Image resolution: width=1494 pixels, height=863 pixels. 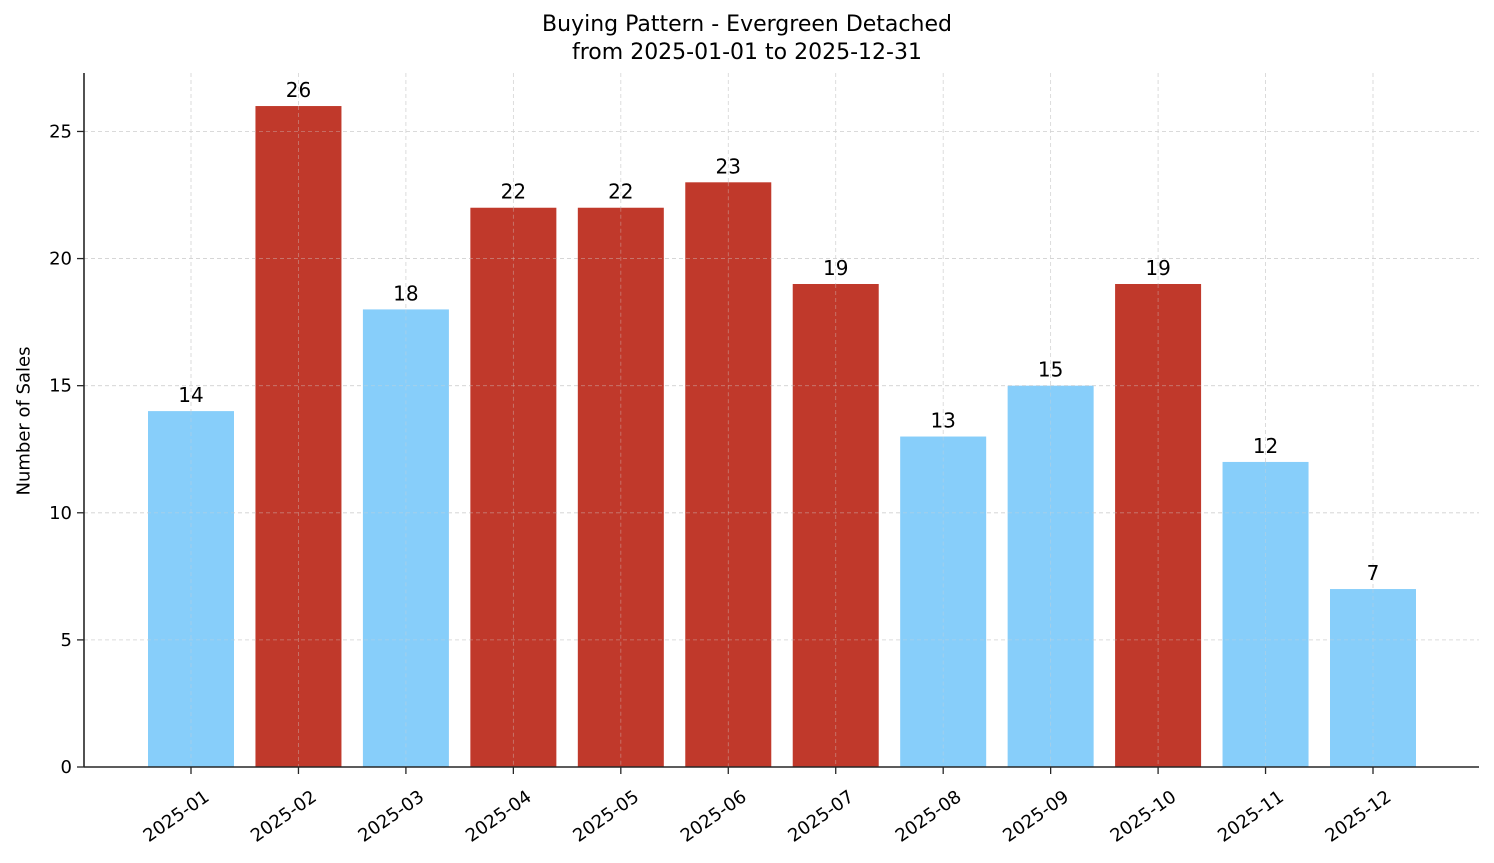 I want to click on data-label: 7, so click(x=1373, y=573).